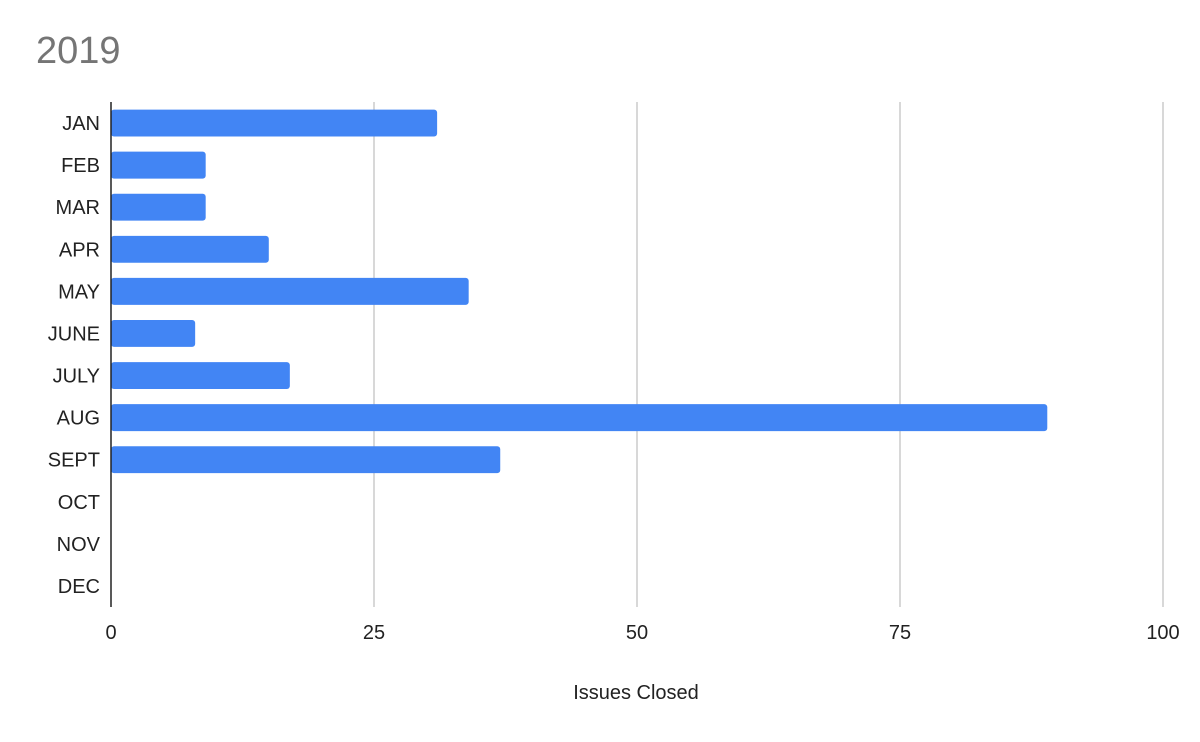  What do you see at coordinates (190, 249) in the screenshot?
I see `bar-apr` at bounding box center [190, 249].